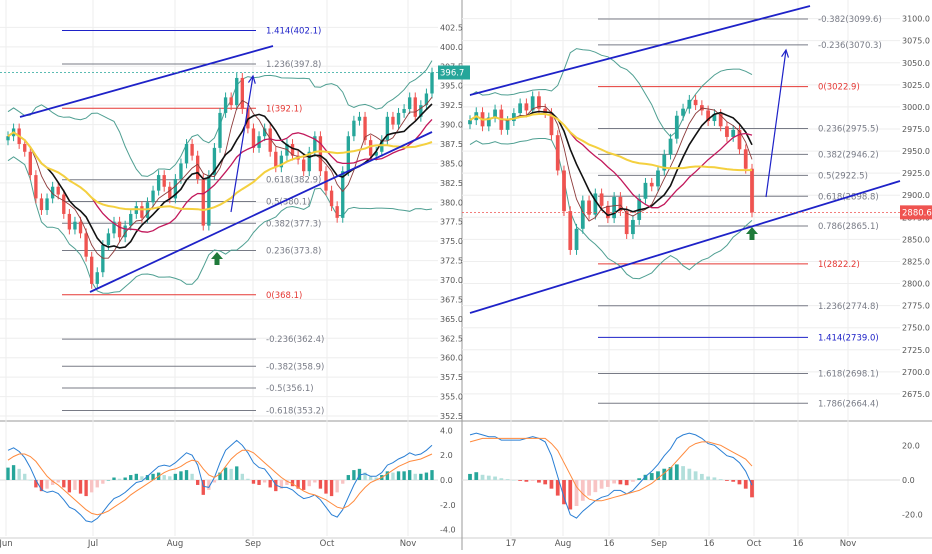  What do you see at coordinates (916, 107) in the screenshot?
I see `y-tick-label: 3000.0` at bounding box center [916, 107].